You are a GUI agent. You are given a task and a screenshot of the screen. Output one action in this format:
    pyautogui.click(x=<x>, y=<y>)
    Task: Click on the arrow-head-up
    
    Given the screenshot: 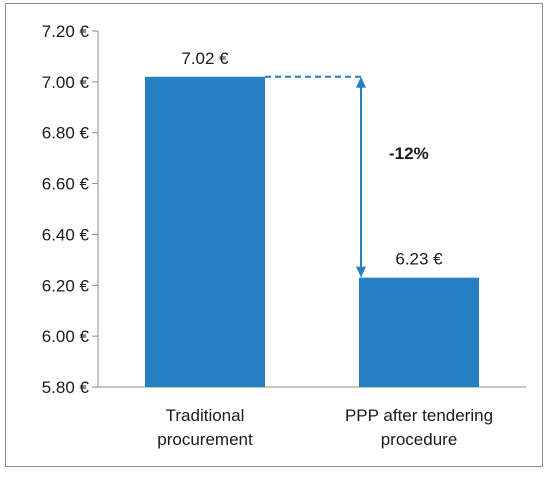 What is the action you would take?
    pyautogui.click(x=361, y=82)
    